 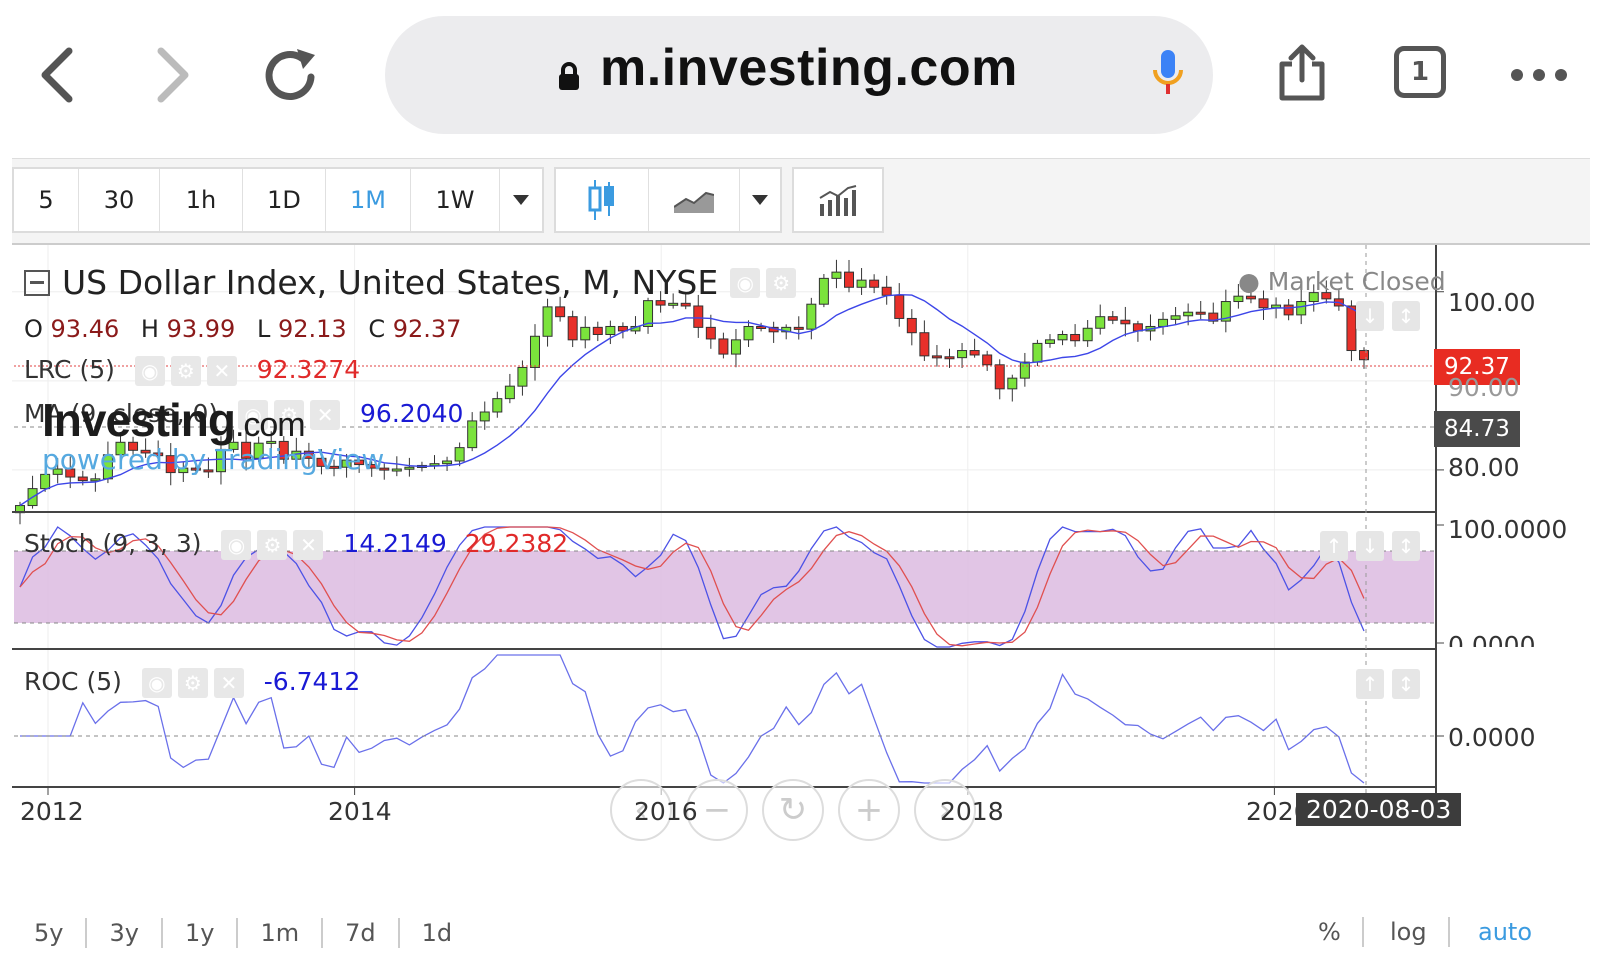 I want to click on interval-1h: 1h, so click(x=201, y=200).